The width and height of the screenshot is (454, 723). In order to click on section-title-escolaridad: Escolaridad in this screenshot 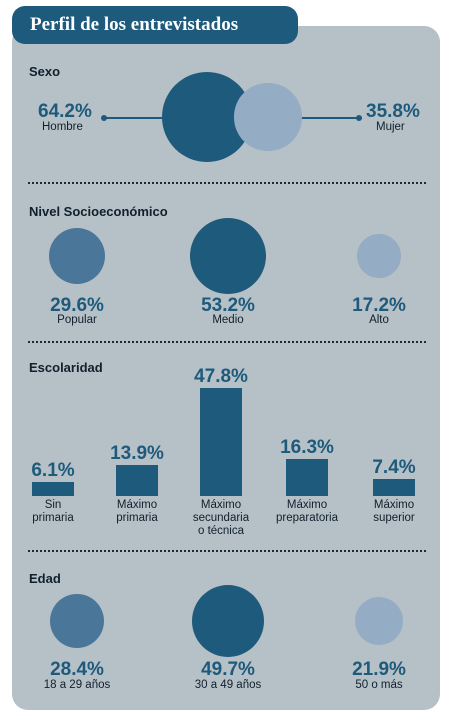, I will do `click(66, 367)`.